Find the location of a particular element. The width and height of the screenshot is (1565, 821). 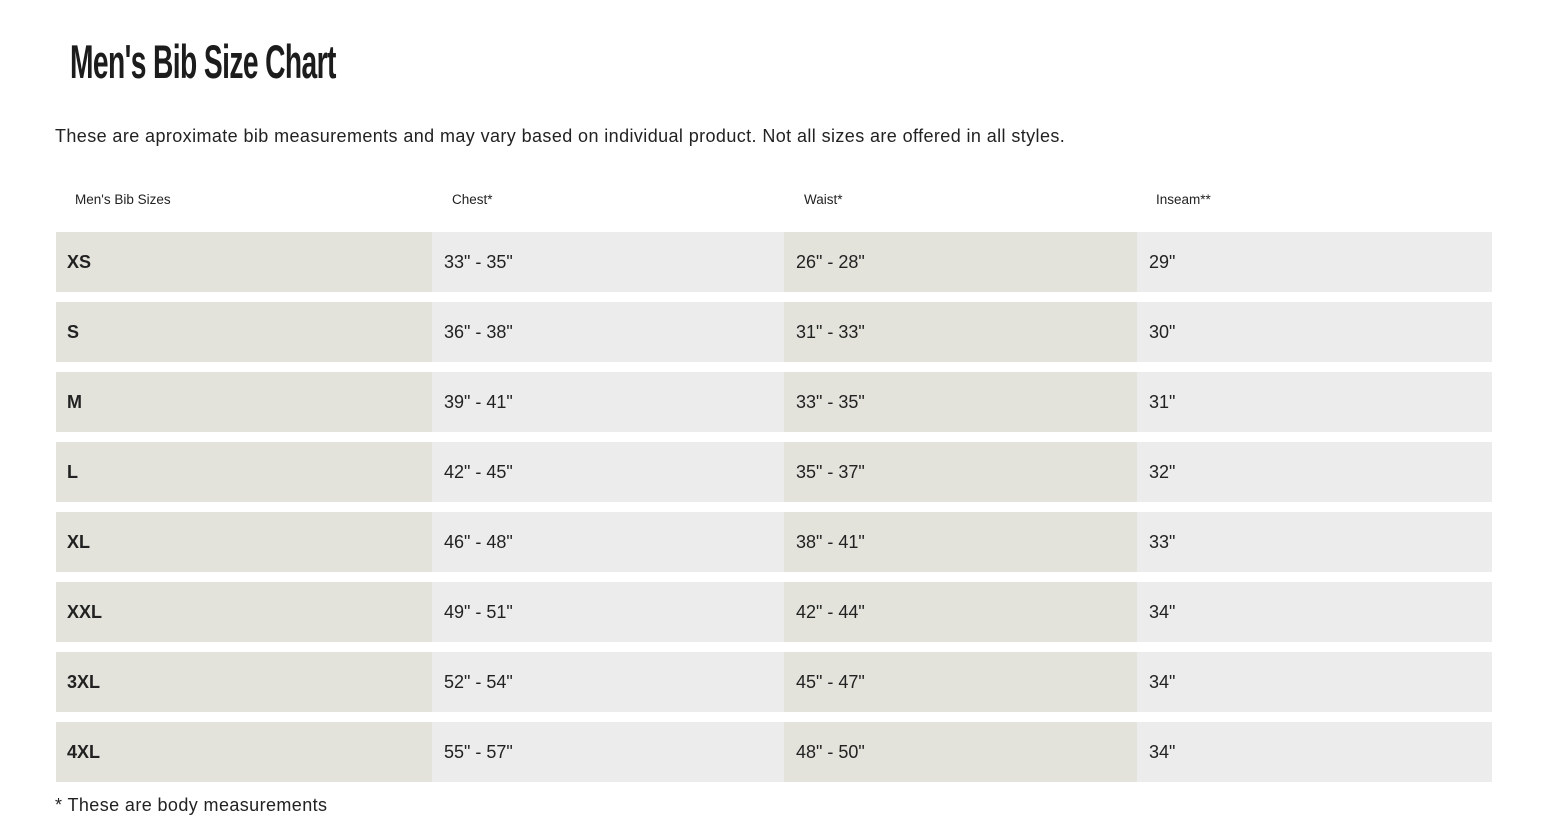

page-title: Men's Bib Size Chart is located at coordinates (203, 61).